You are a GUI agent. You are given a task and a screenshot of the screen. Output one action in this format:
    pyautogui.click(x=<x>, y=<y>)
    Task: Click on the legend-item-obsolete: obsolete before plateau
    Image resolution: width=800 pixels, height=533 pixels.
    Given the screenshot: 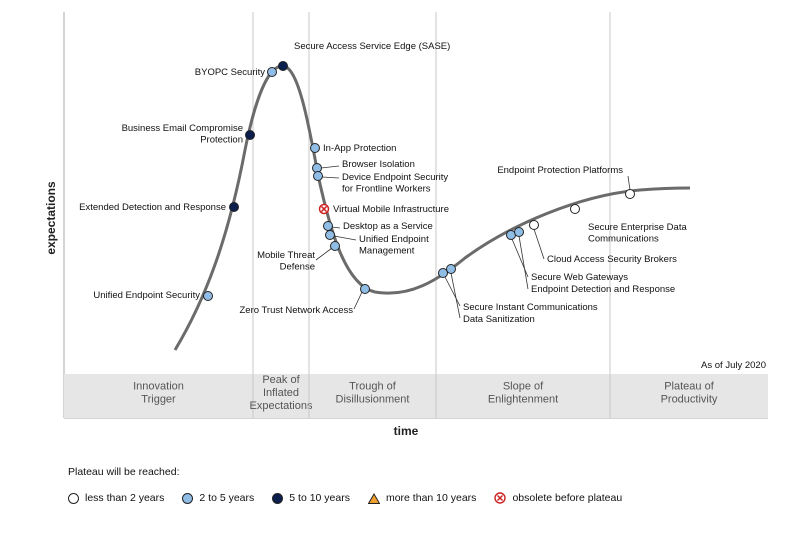 What is the action you would take?
    pyautogui.click(x=558, y=498)
    